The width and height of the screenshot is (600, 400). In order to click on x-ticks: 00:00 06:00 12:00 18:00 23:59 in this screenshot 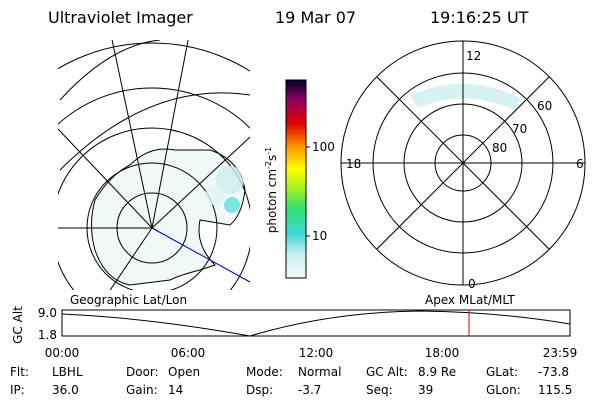, I will do `click(311, 353)`.